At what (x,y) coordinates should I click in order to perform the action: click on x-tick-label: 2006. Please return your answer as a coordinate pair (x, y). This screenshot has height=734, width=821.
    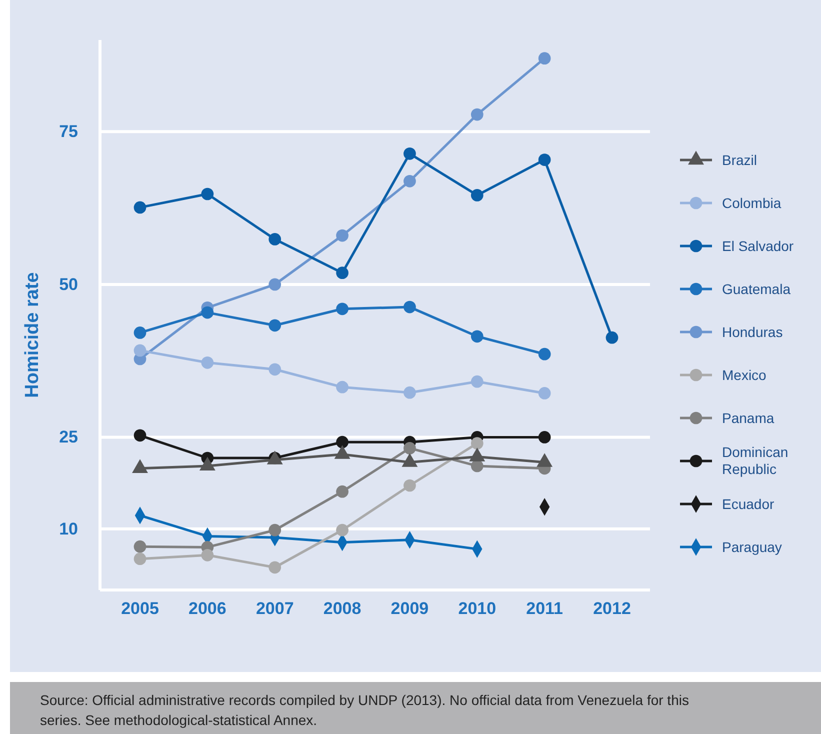
    Looking at the image, I should click on (207, 608).